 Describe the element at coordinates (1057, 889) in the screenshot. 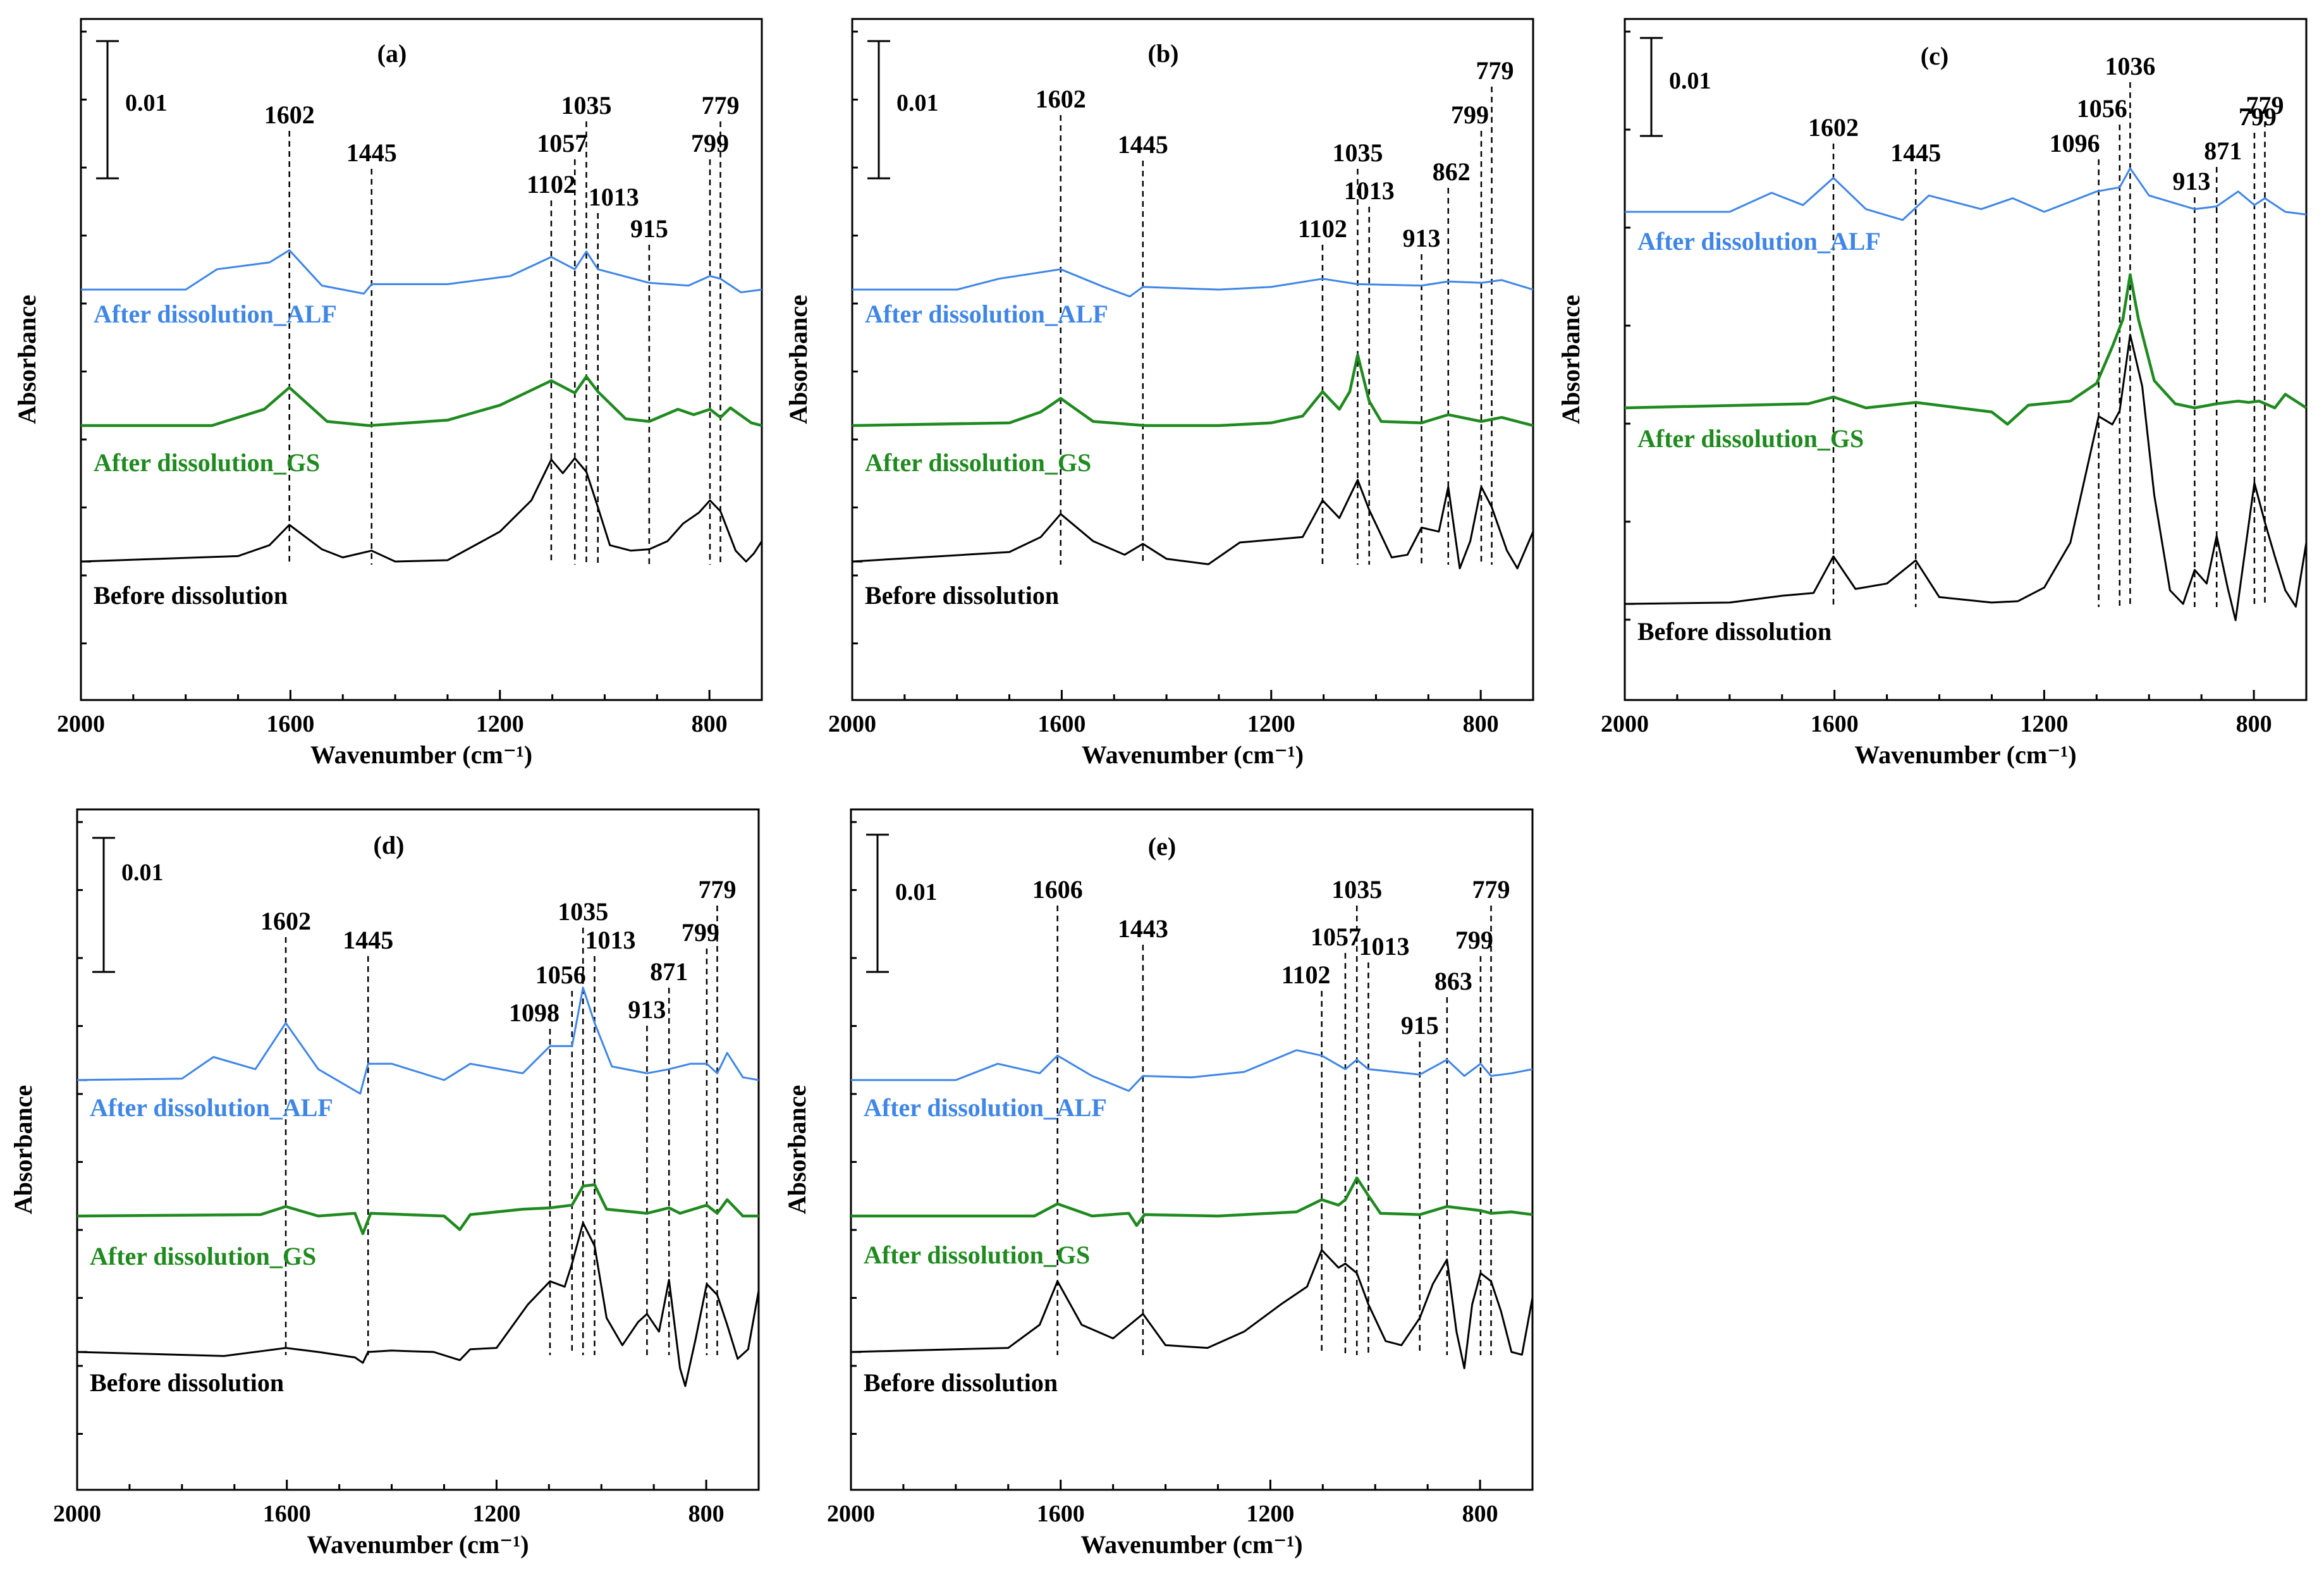

I see `peak-label: 1606` at that location.